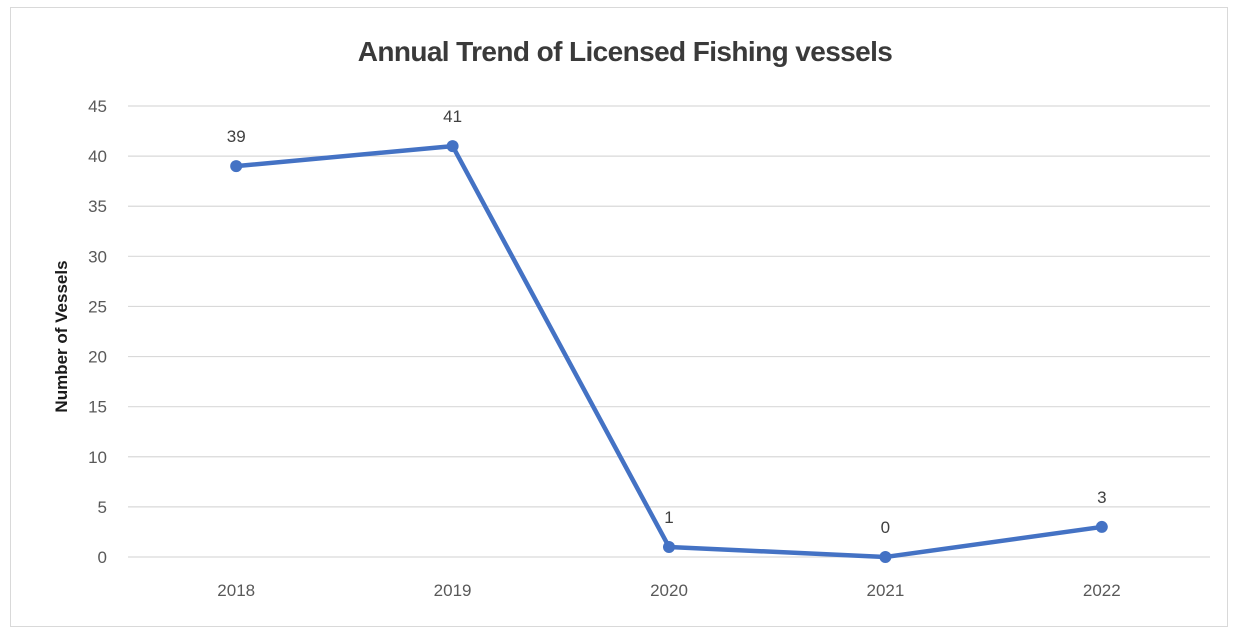  Describe the element at coordinates (1101, 497) in the screenshot. I see `data-label: 3` at that location.